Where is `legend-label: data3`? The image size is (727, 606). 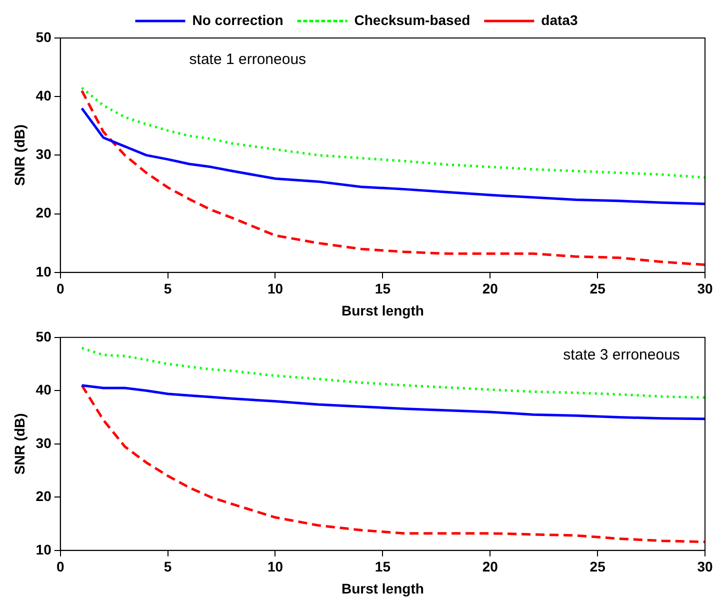
legend-label: data3 is located at coordinates (559, 20).